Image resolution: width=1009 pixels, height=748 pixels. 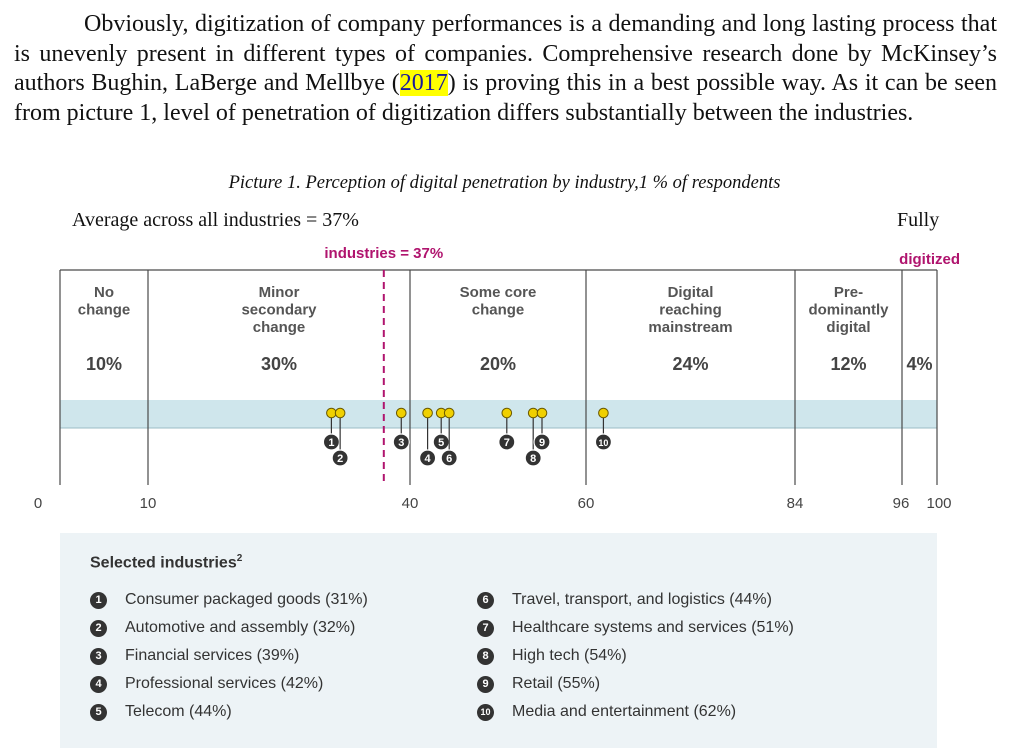 I want to click on legend-title: Selected industries2, so click(x=166, y=562).